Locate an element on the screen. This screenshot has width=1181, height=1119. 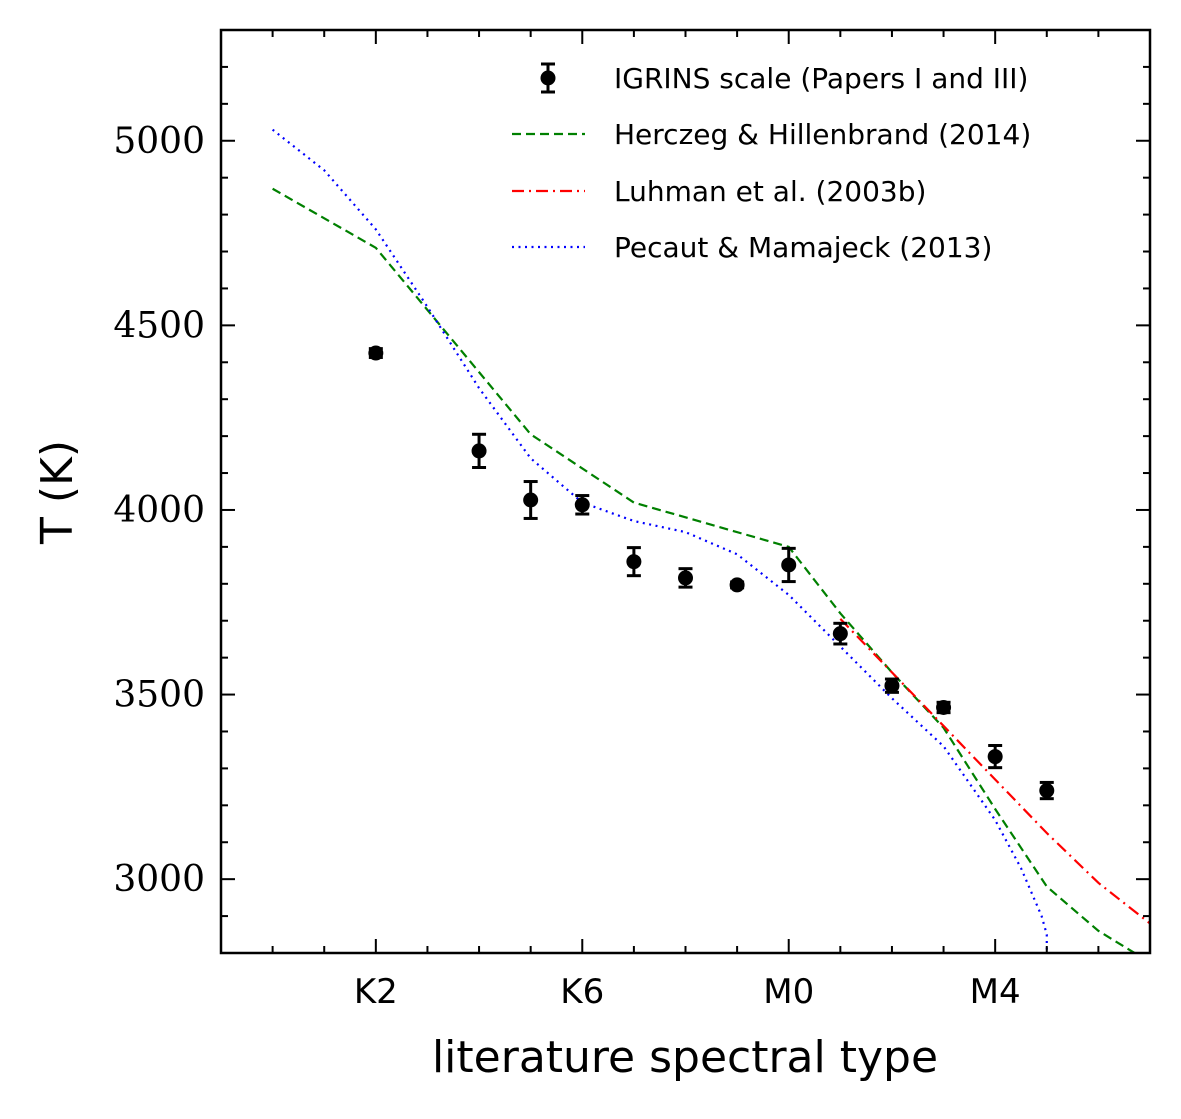
legend-marker is located at coordinates (548, 78).